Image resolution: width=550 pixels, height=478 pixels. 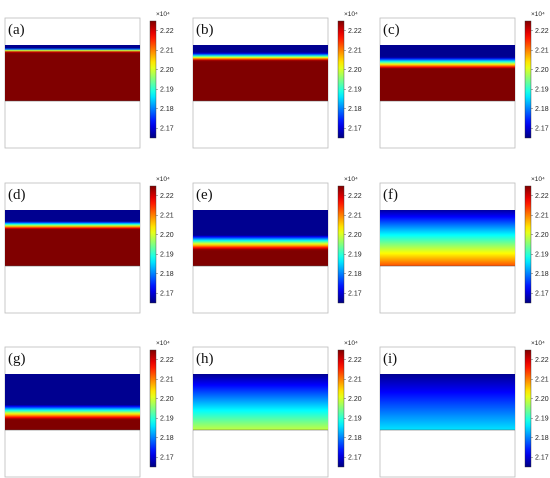 I want to click on panel-i: (i) ×10⁴ 2.17 2.18 2.19 2.20 2.21 2.22, so click(x=464, y=409).